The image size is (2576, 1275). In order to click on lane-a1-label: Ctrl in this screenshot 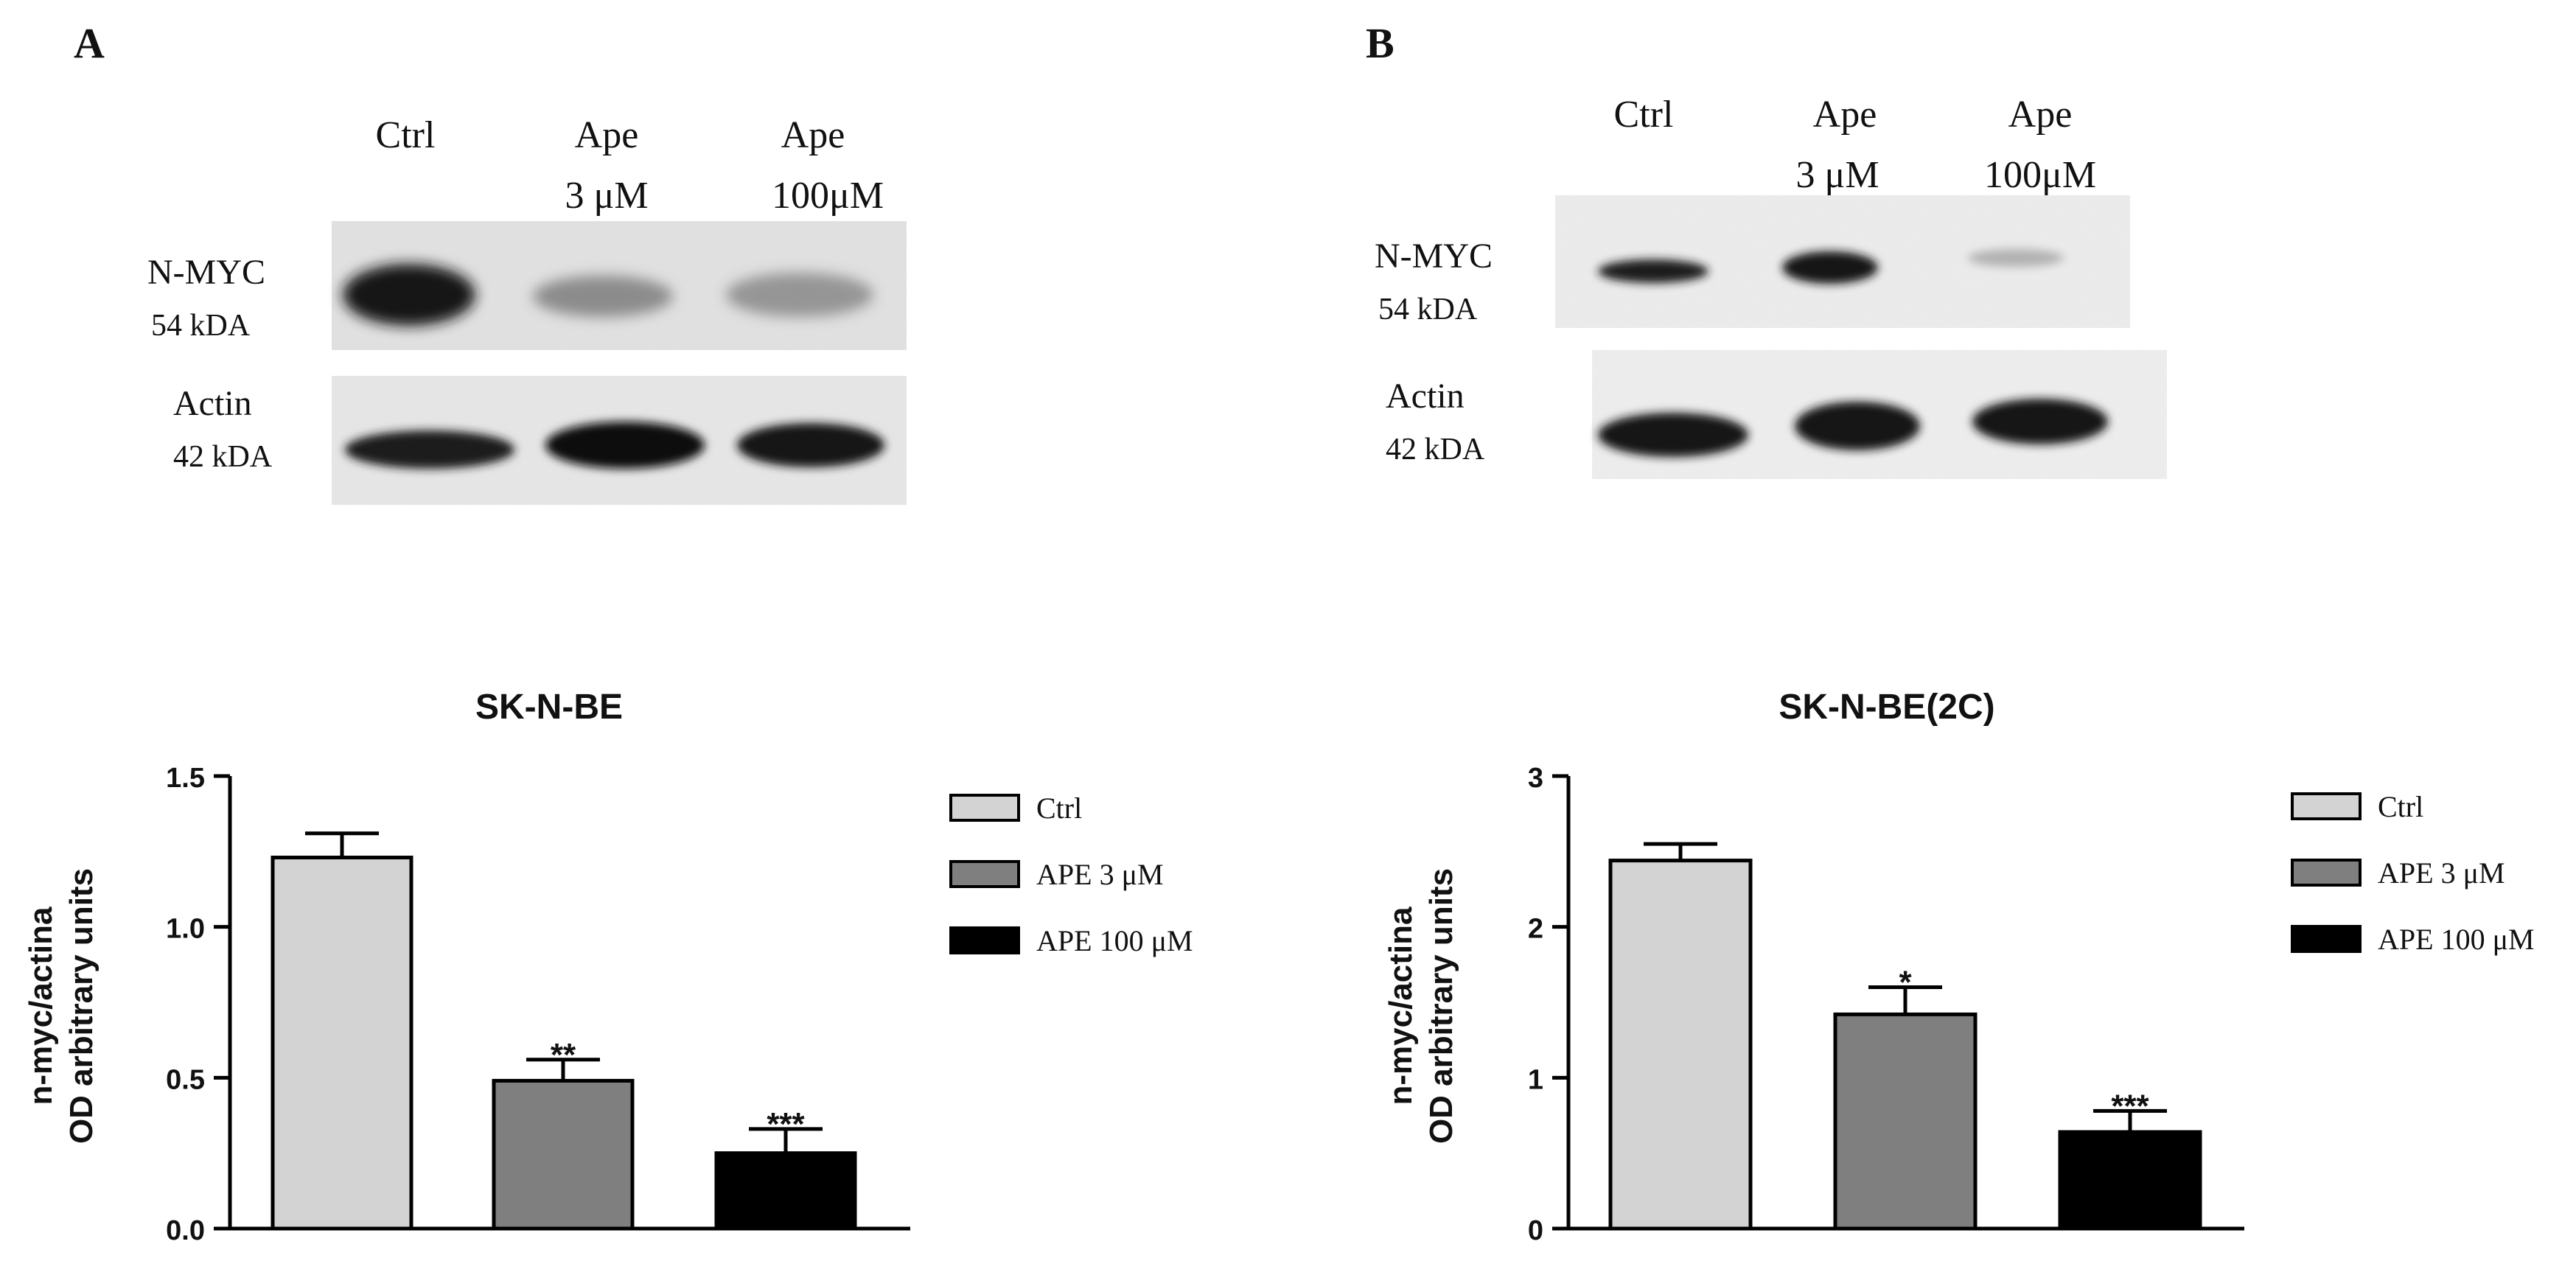, I will do `click(406, 135)`.